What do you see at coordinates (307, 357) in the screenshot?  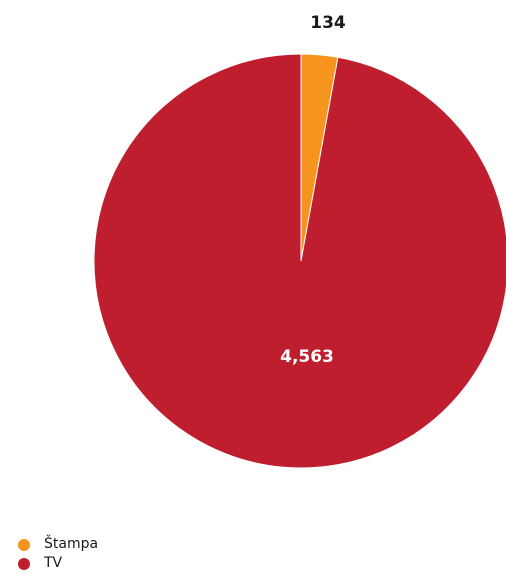 I see `data-label-1: 4,563` at bounding box center [307, 357].